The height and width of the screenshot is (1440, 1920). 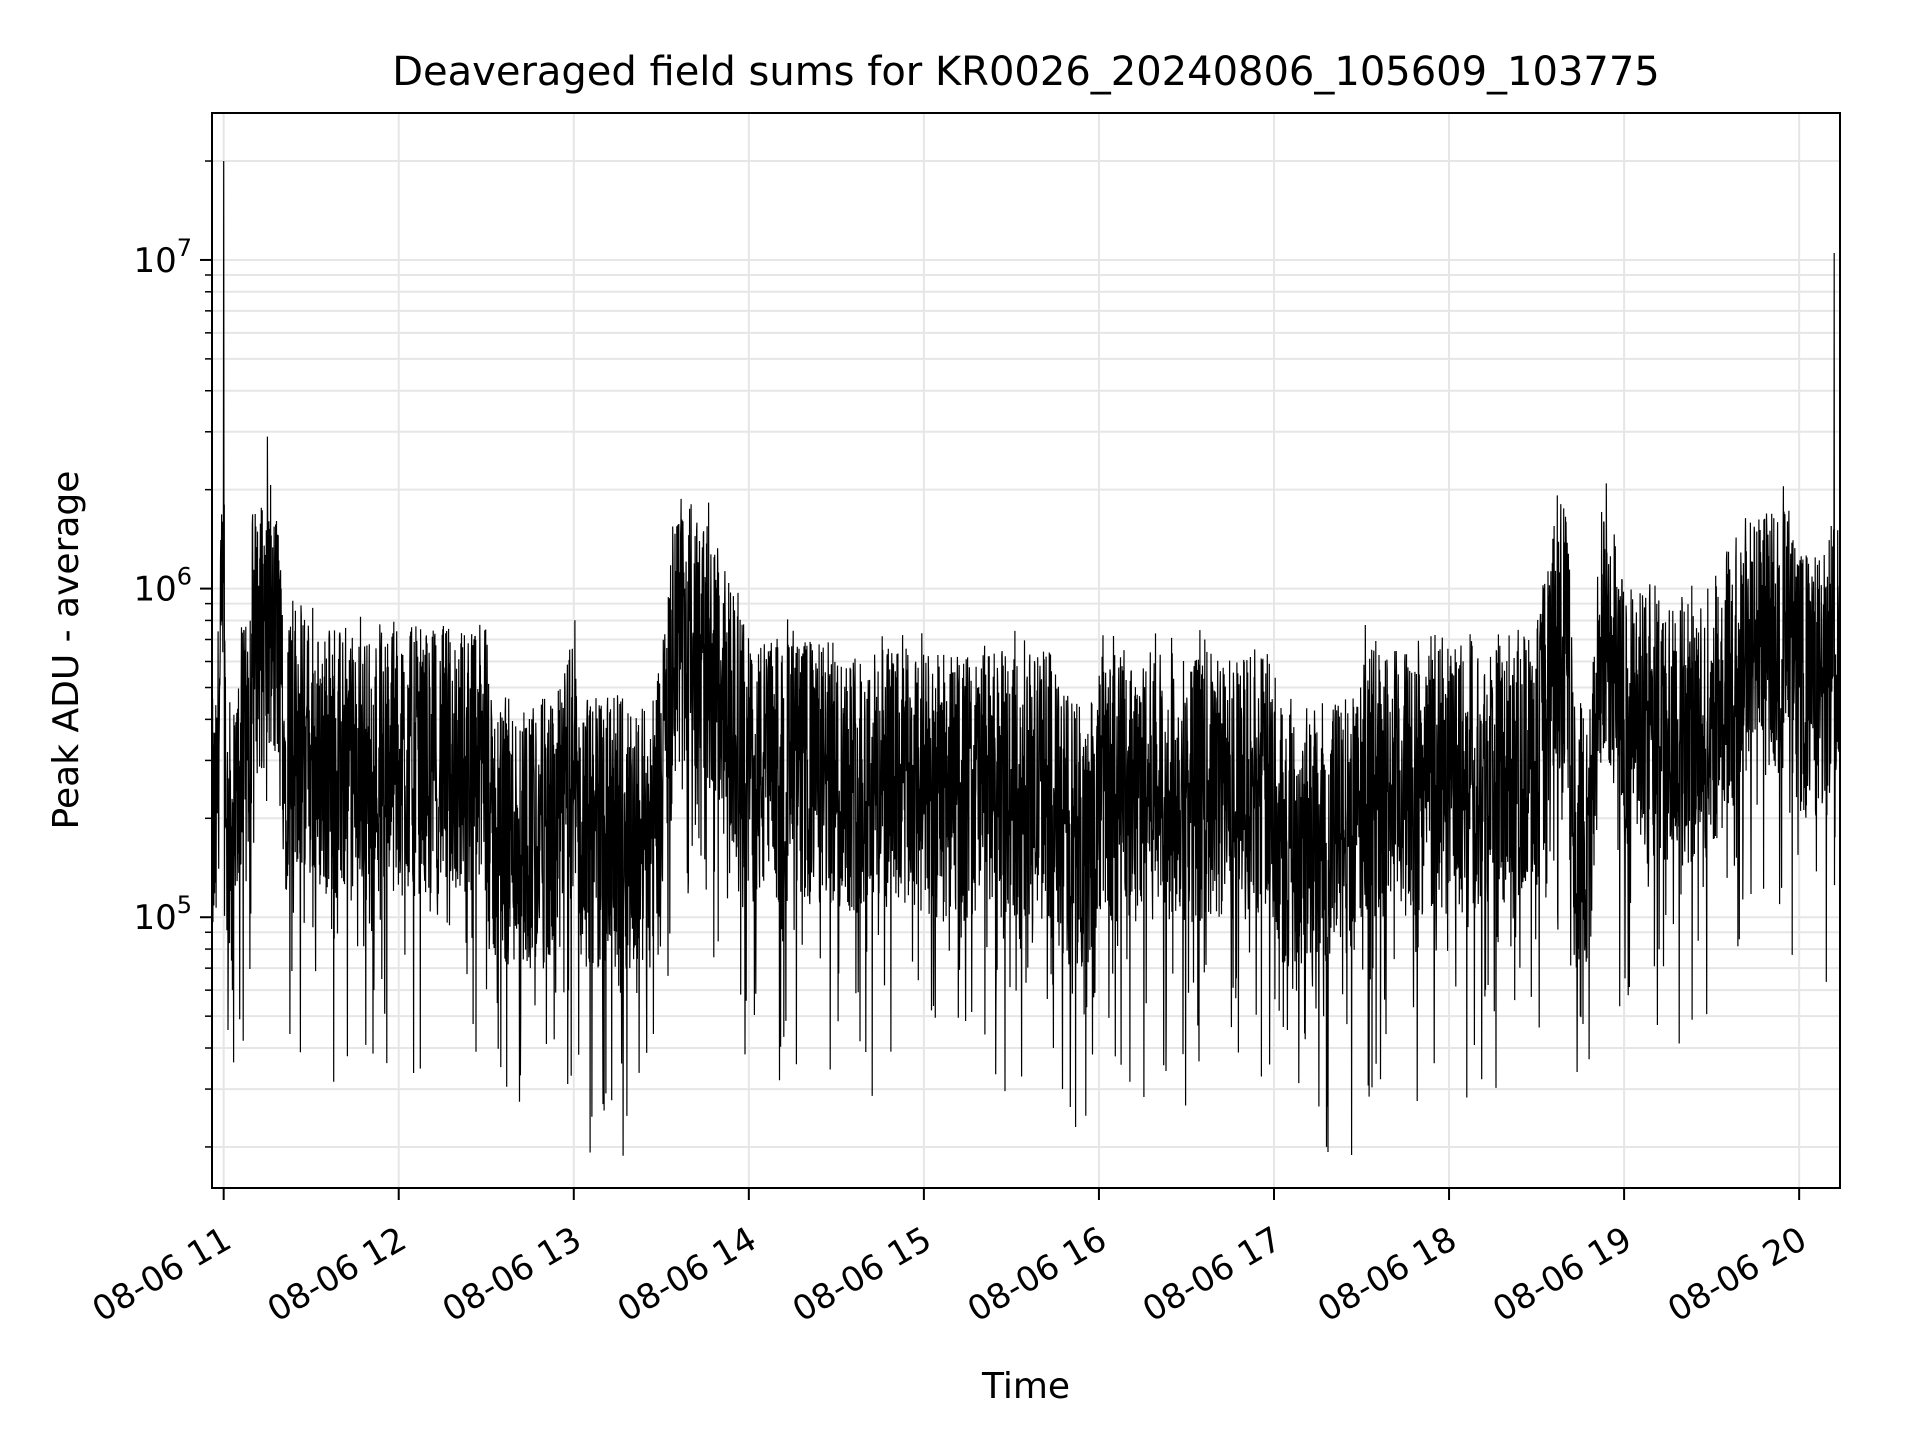 I want to click on y-tick-label: 10⁷, so click(x=162, y=257).